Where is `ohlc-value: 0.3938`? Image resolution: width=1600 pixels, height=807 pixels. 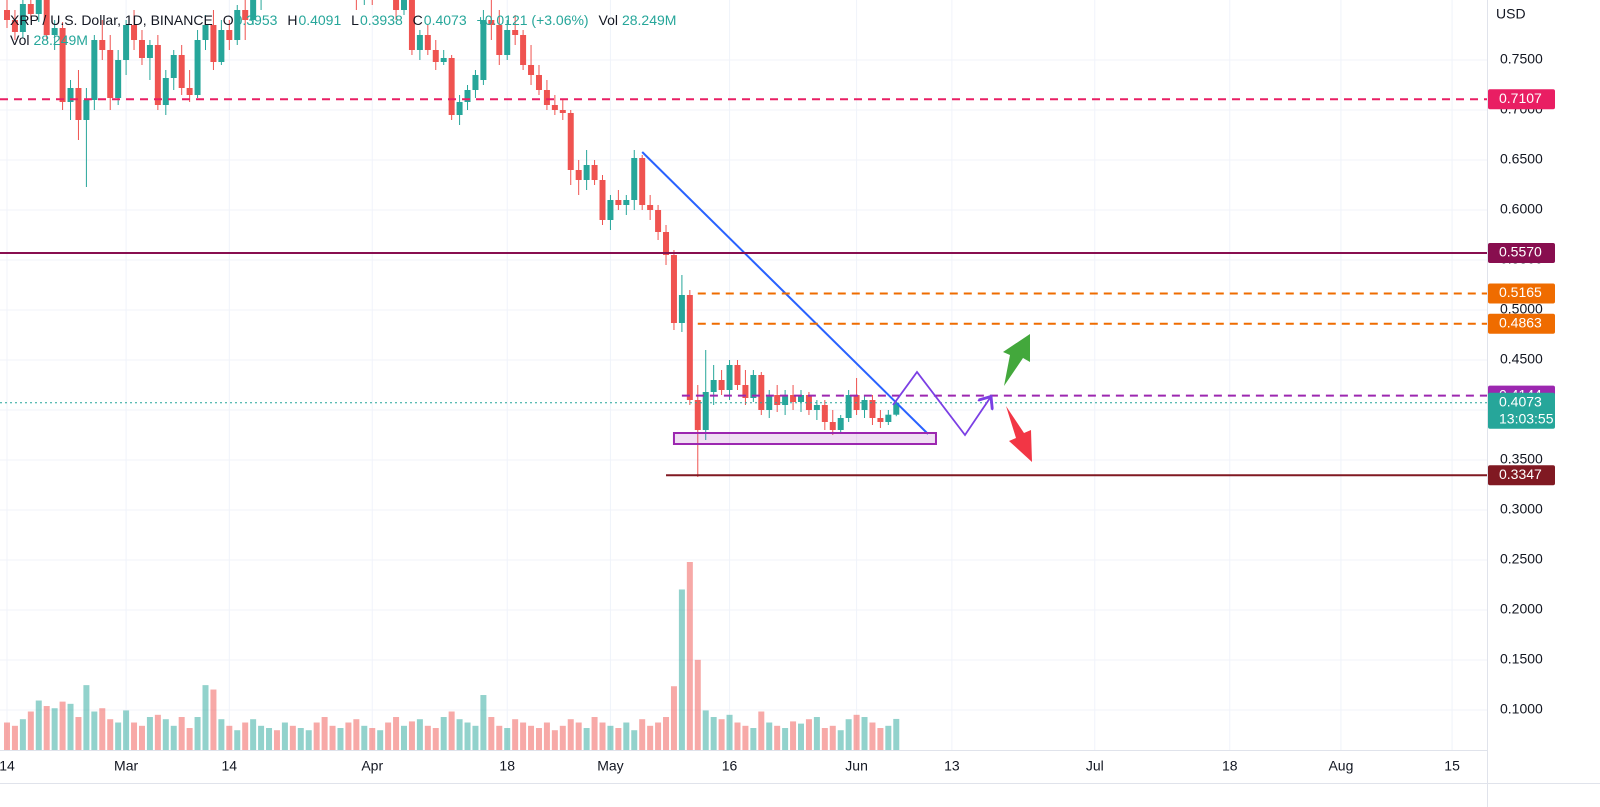 ohlc-value: 0.3938 is located at coordinates (381, 20).